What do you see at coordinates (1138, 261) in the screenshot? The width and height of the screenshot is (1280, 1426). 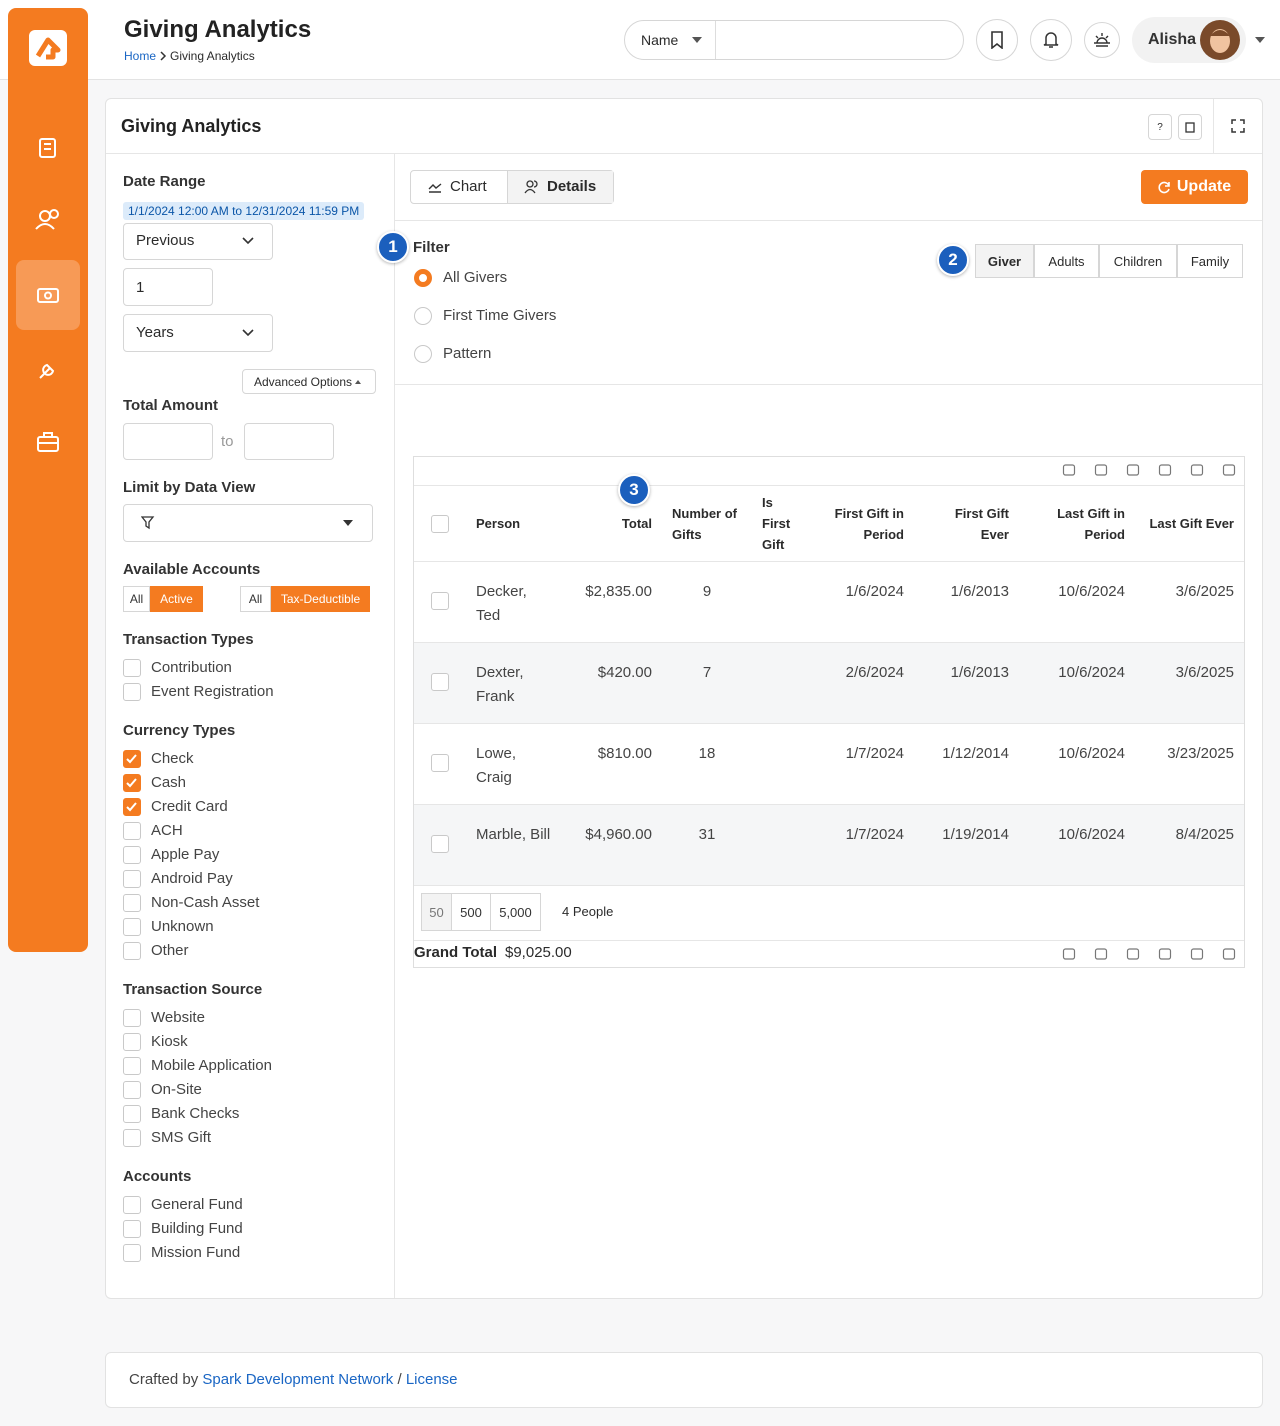 I see `view-option: Children` at bounding box center [1138, 261].